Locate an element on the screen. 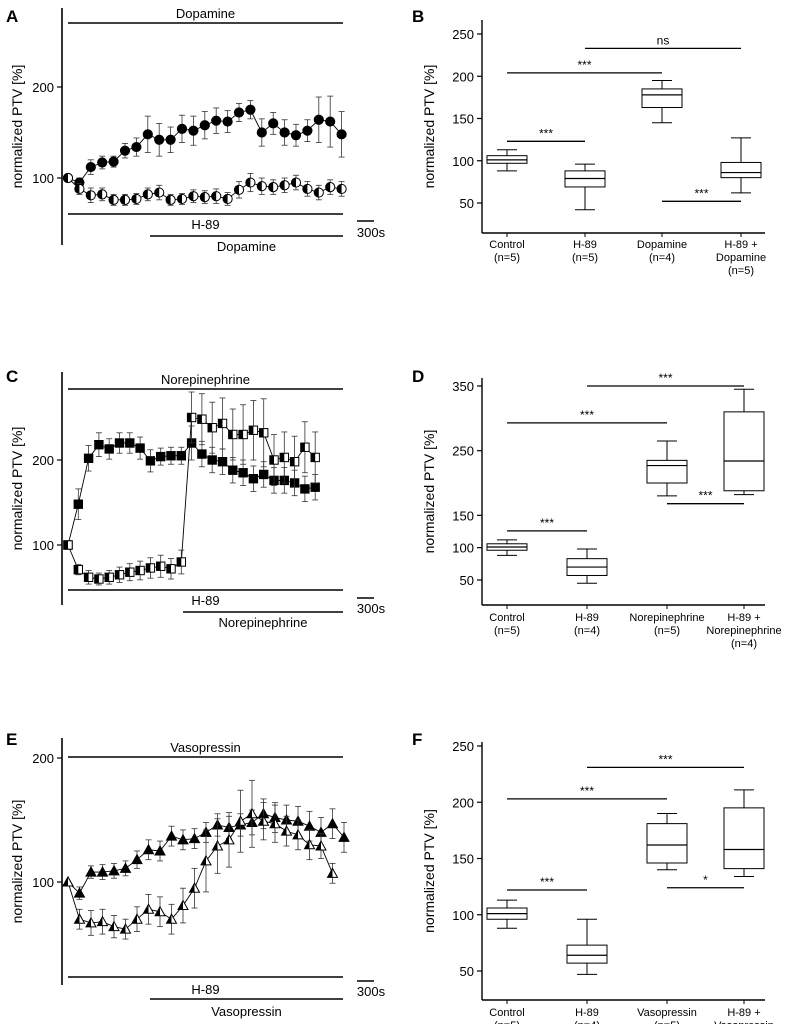 The width and height of the screenshot is (789, 1024). x-tick-label-F-1-2: (n=4) is located at coordinates (587, 1022).